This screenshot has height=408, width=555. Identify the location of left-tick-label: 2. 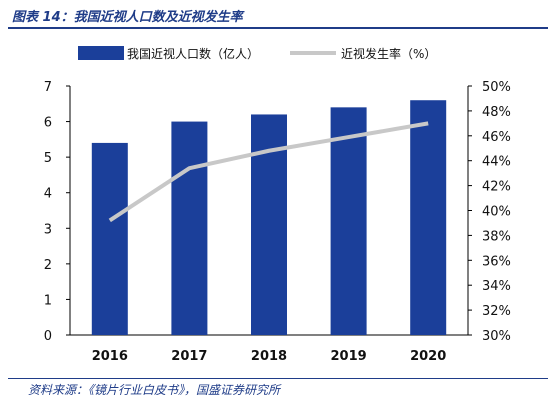
(48, 265).